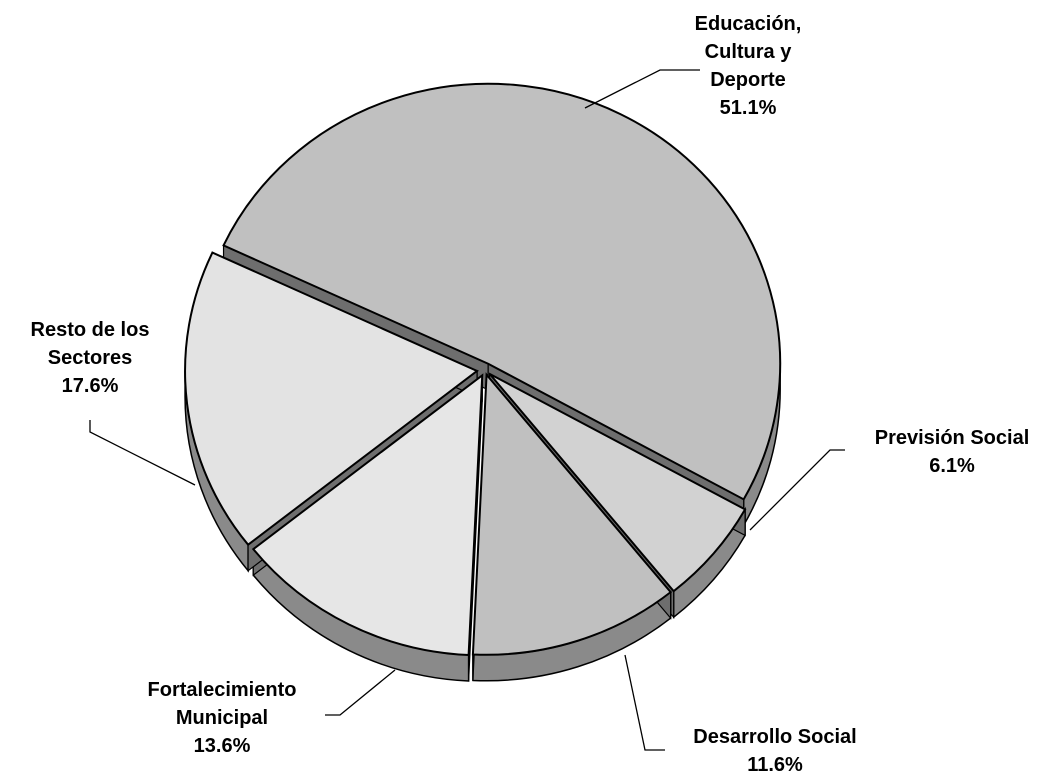  Describe the element at coordinates (748, 80) in the screenshot. I see `slice-name-line-0-2: Deporte` at that location.